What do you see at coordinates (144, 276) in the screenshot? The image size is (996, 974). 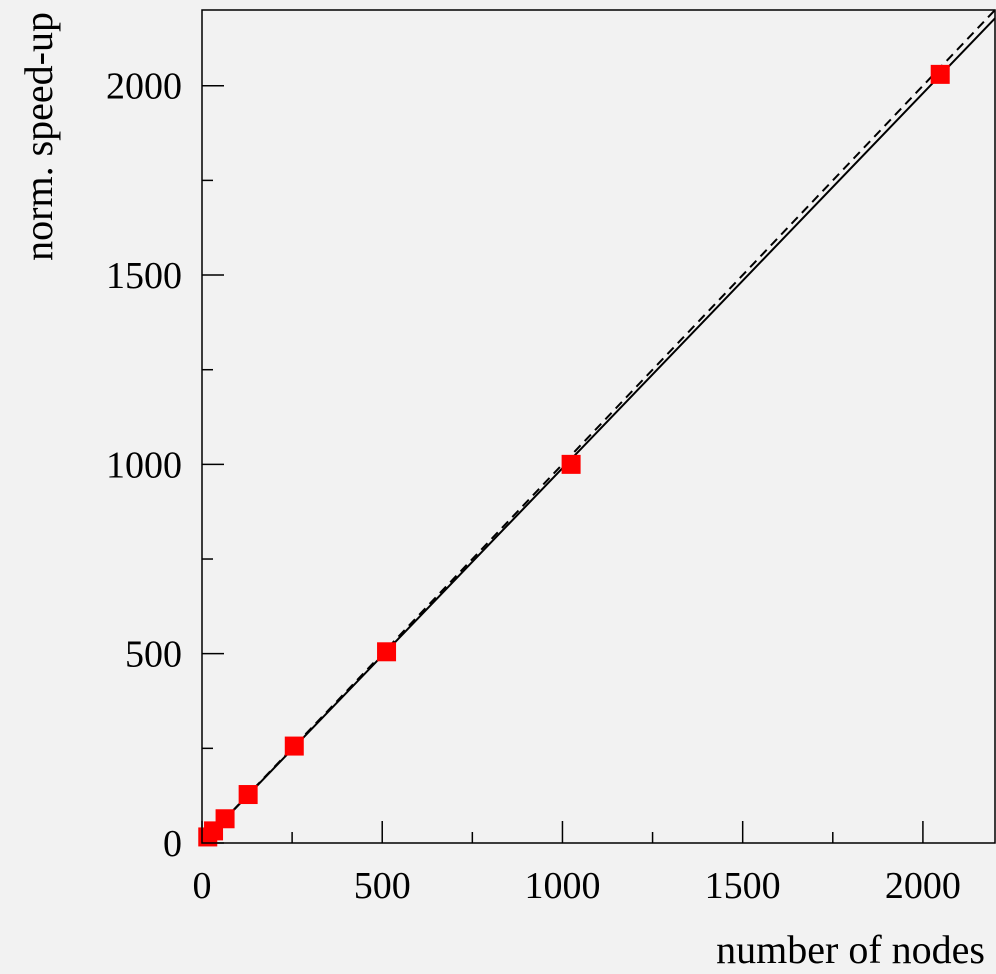 I see `y-tick-label: 1500` at bounding box center [144, 276].